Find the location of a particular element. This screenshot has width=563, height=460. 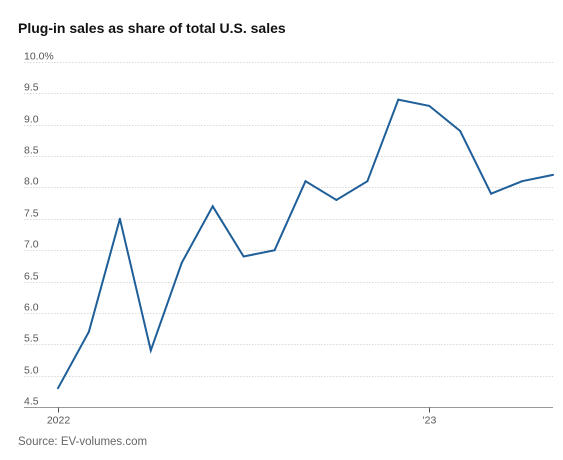

y-tick-label: 5.5 is located at coordinates (31, 339).